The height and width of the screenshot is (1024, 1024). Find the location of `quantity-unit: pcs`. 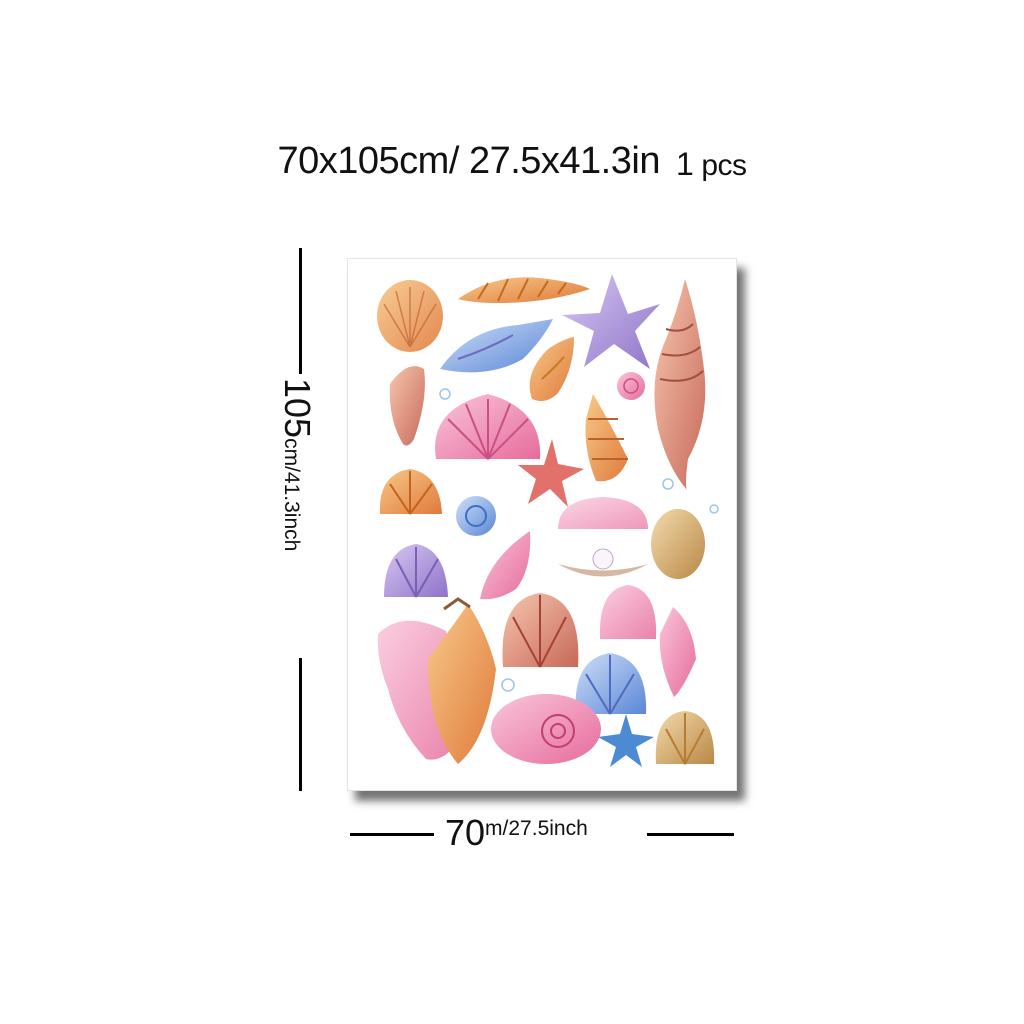

quantity-unit: pcs is located at coordinates (724, 165).